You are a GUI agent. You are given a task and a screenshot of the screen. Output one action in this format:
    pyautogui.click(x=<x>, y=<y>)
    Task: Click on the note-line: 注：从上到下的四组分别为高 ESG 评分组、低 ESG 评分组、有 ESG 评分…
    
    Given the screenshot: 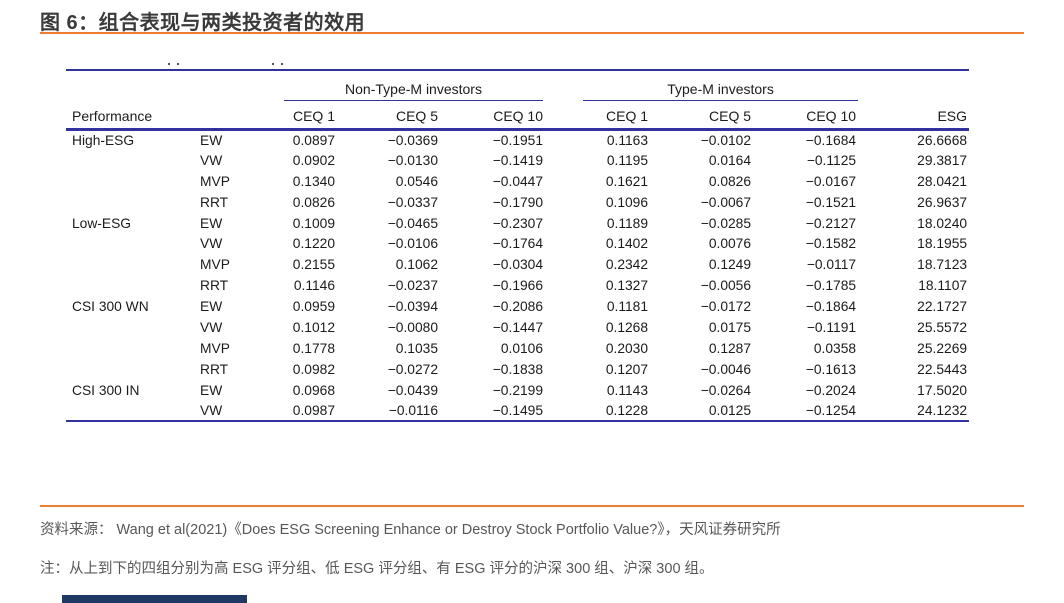 What is the action you would take?
    pyautogui.click(x=377, y=569)
    